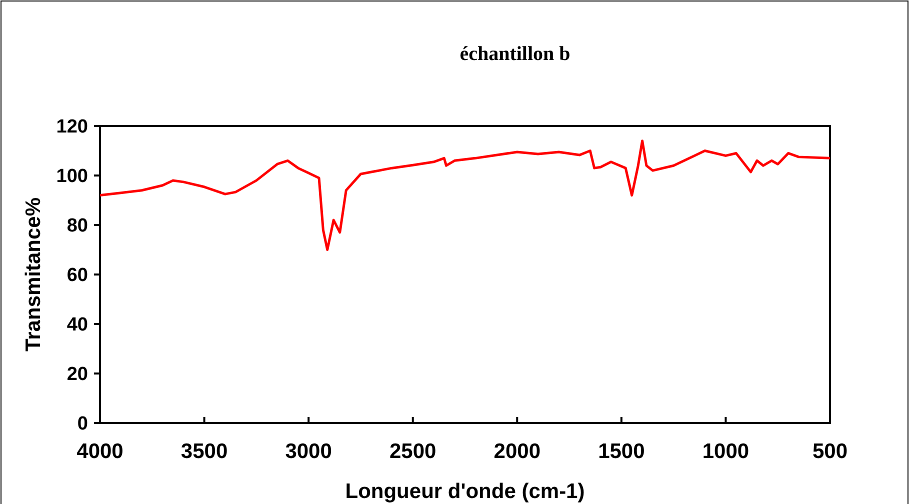 This screenshot has height=504, width=909. I want to click on y-tick-label: 120, so click(72, 127).